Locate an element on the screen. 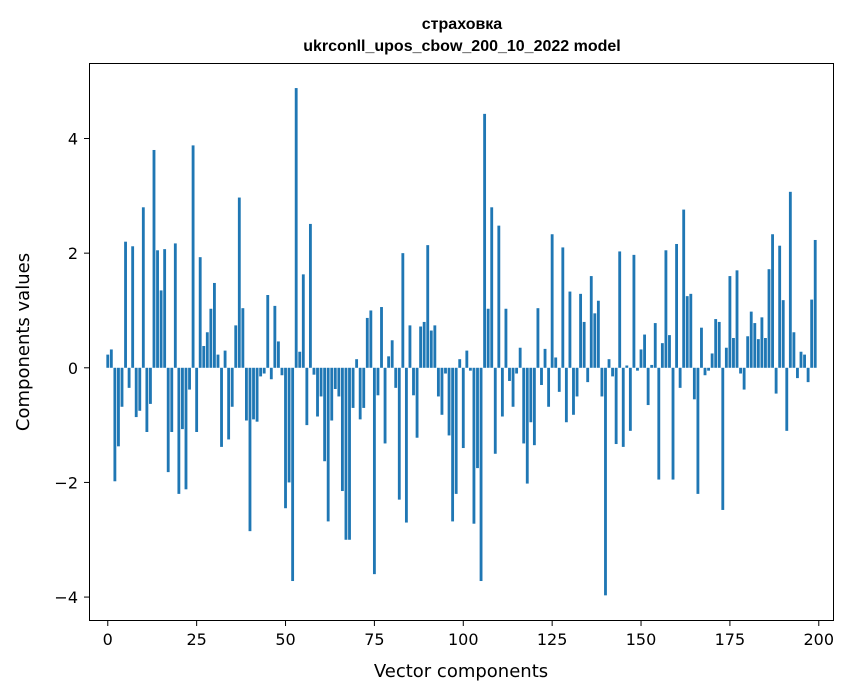  y-axis-label: Components values is located at coordinates (23, 342).